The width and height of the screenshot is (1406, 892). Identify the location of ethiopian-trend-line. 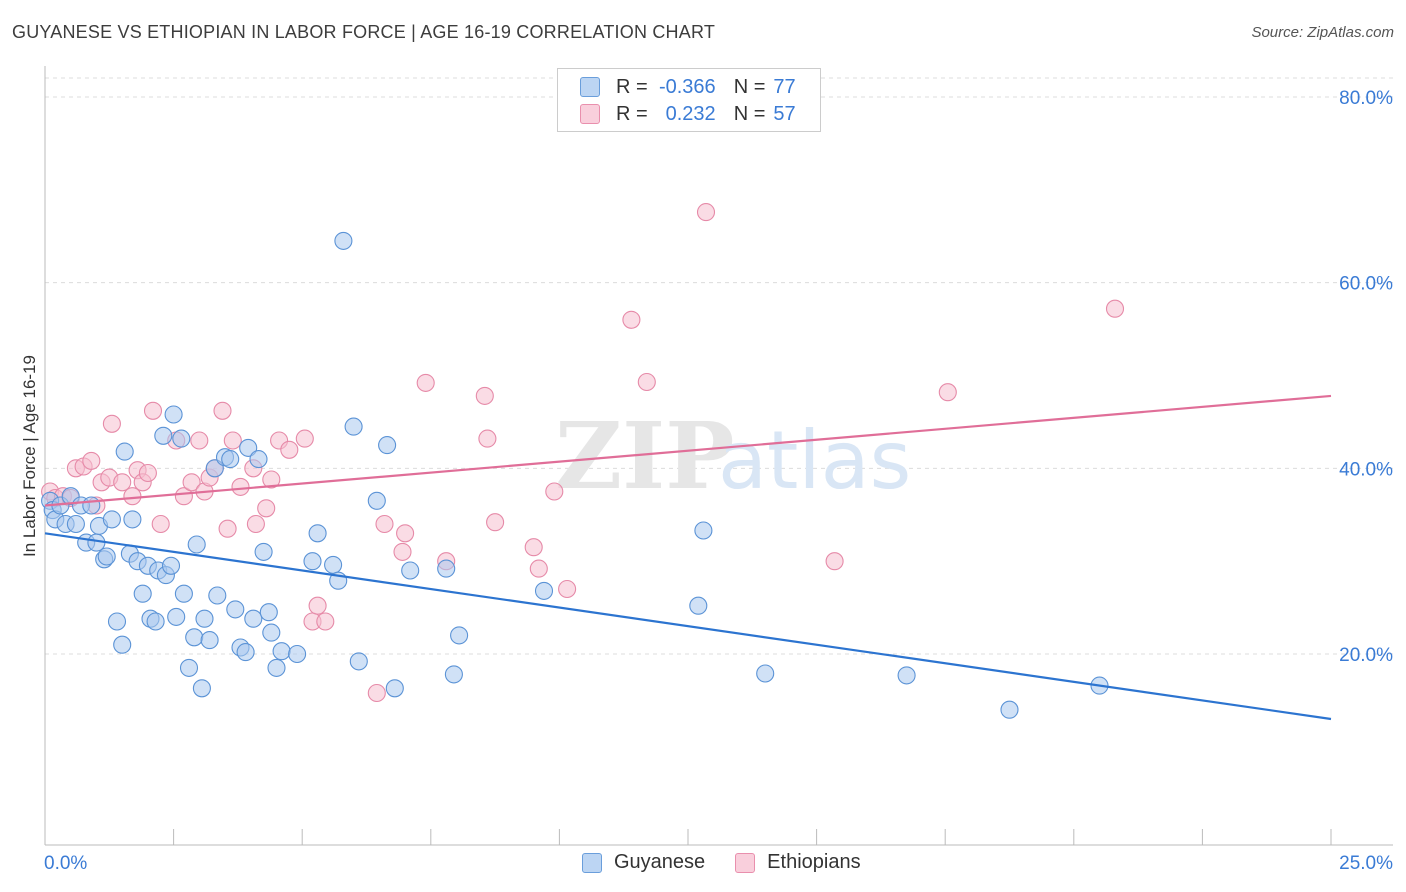
(688, 450).